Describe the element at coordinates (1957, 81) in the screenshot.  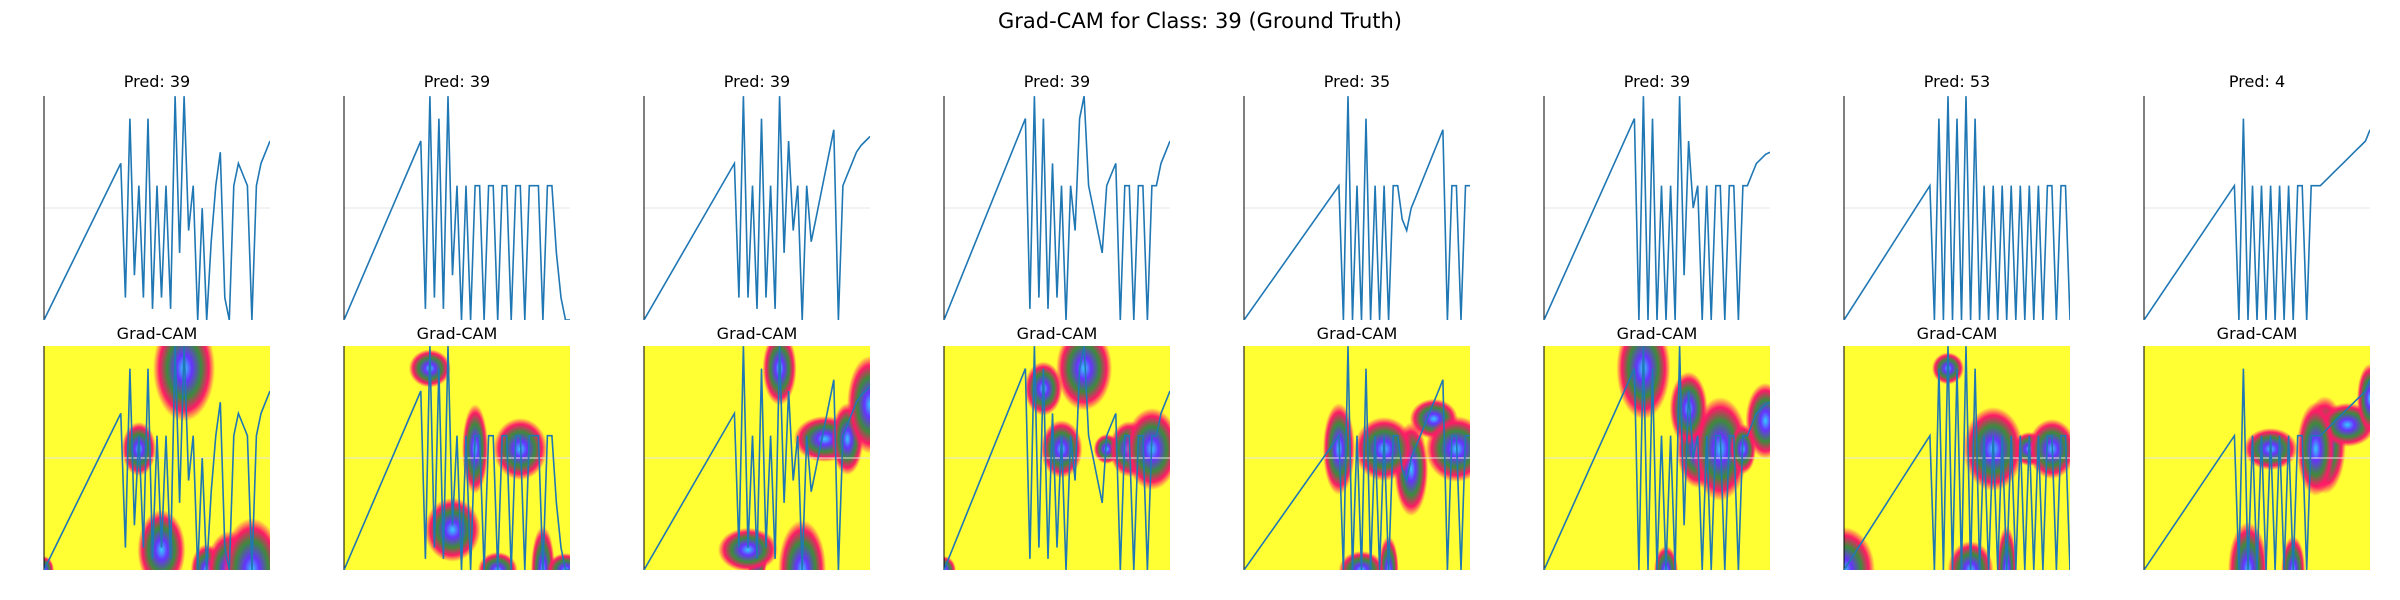
I see `pred-title: Pred: 53` at that location.